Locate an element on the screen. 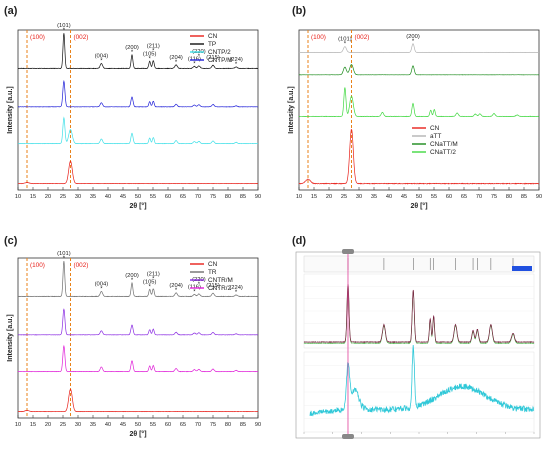 The height and width of the screenshot is (456, 550). hkl-label: (004) is located at coordinates (102, 56).